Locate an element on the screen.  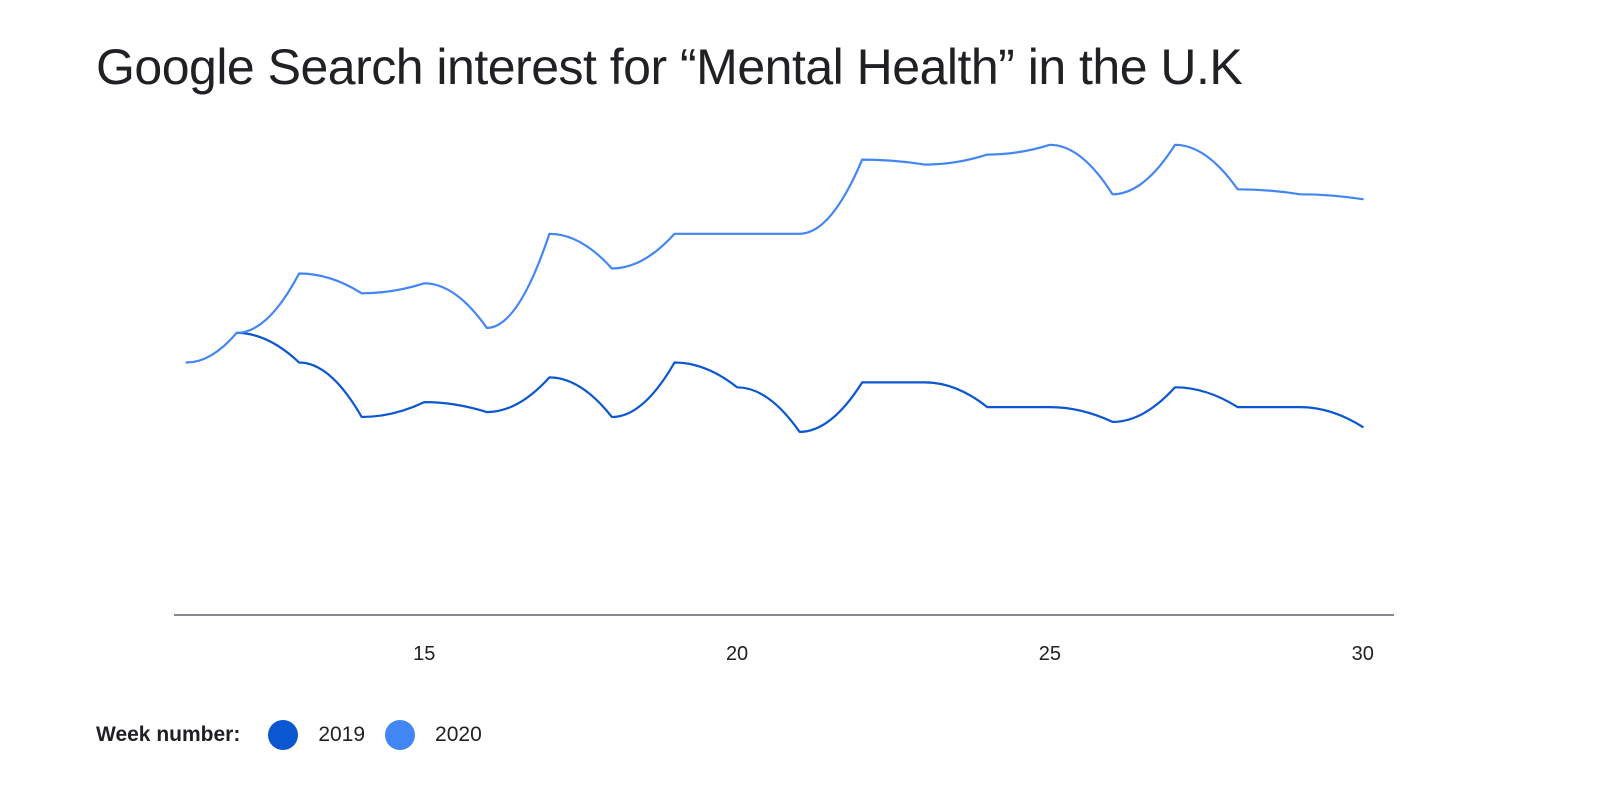
x-tick-label-15: 15 is located at coordinates (424, 654).